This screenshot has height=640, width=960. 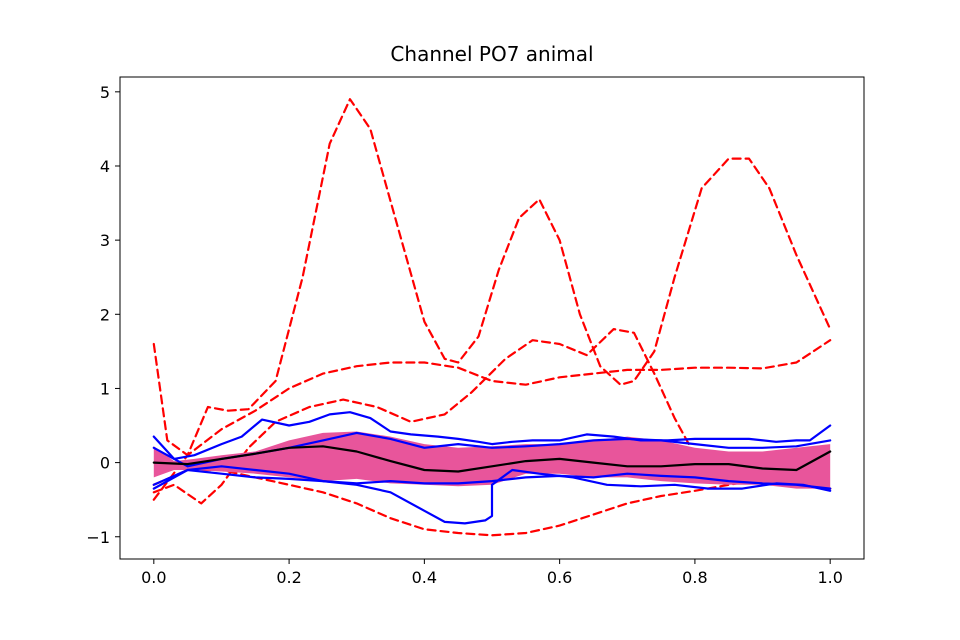 What do you see at coordinates (153, 577) in the screenshot?
I see `x-tick-label: 0.0` at bounding box center [153, 577].